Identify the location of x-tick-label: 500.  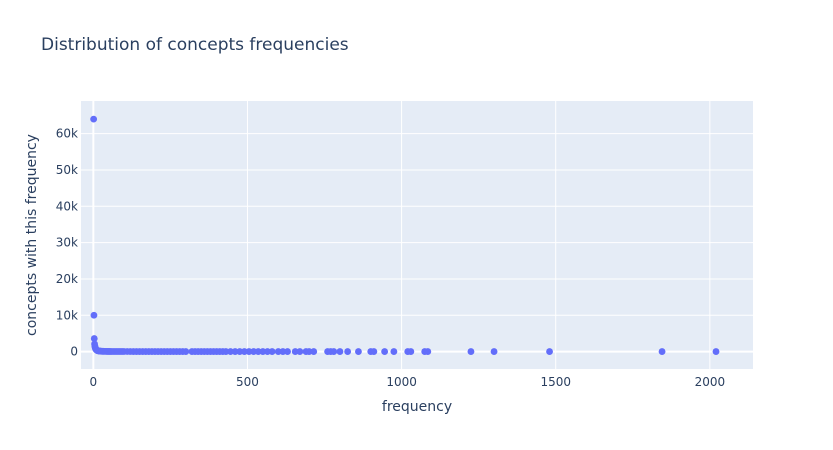
(247, 382).